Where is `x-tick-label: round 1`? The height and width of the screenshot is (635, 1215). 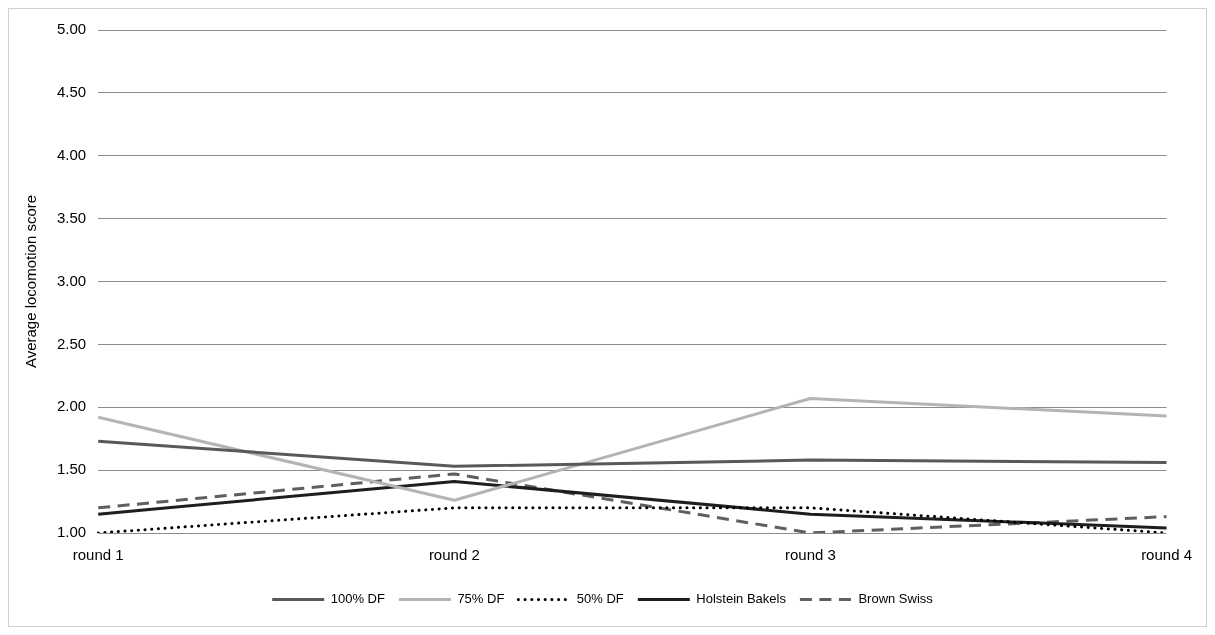 x-tick-label: round 1 is located at coordinates (98, 555).